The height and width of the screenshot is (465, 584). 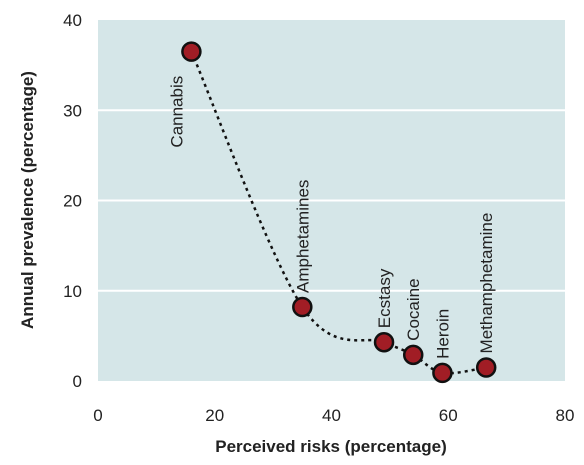 What do you see at coordinates (565, 415) in the screenshot?
I see `x-tick-label: 80` at bounding box center [565, 415].